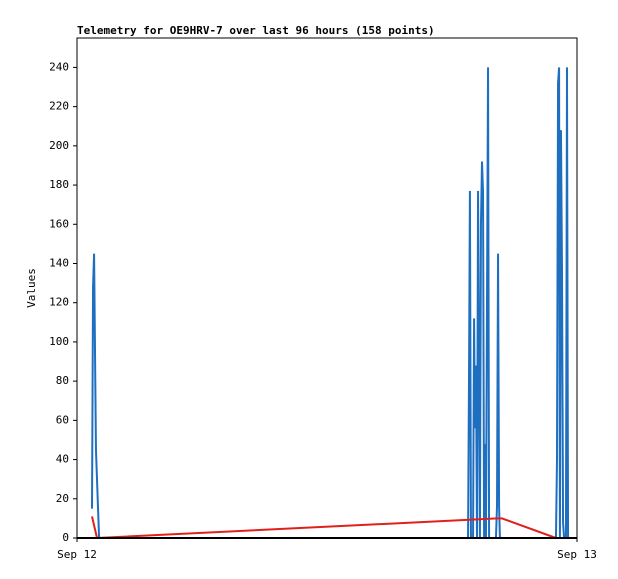  I want to click on y-axis-label: Values, so click(31, 288).